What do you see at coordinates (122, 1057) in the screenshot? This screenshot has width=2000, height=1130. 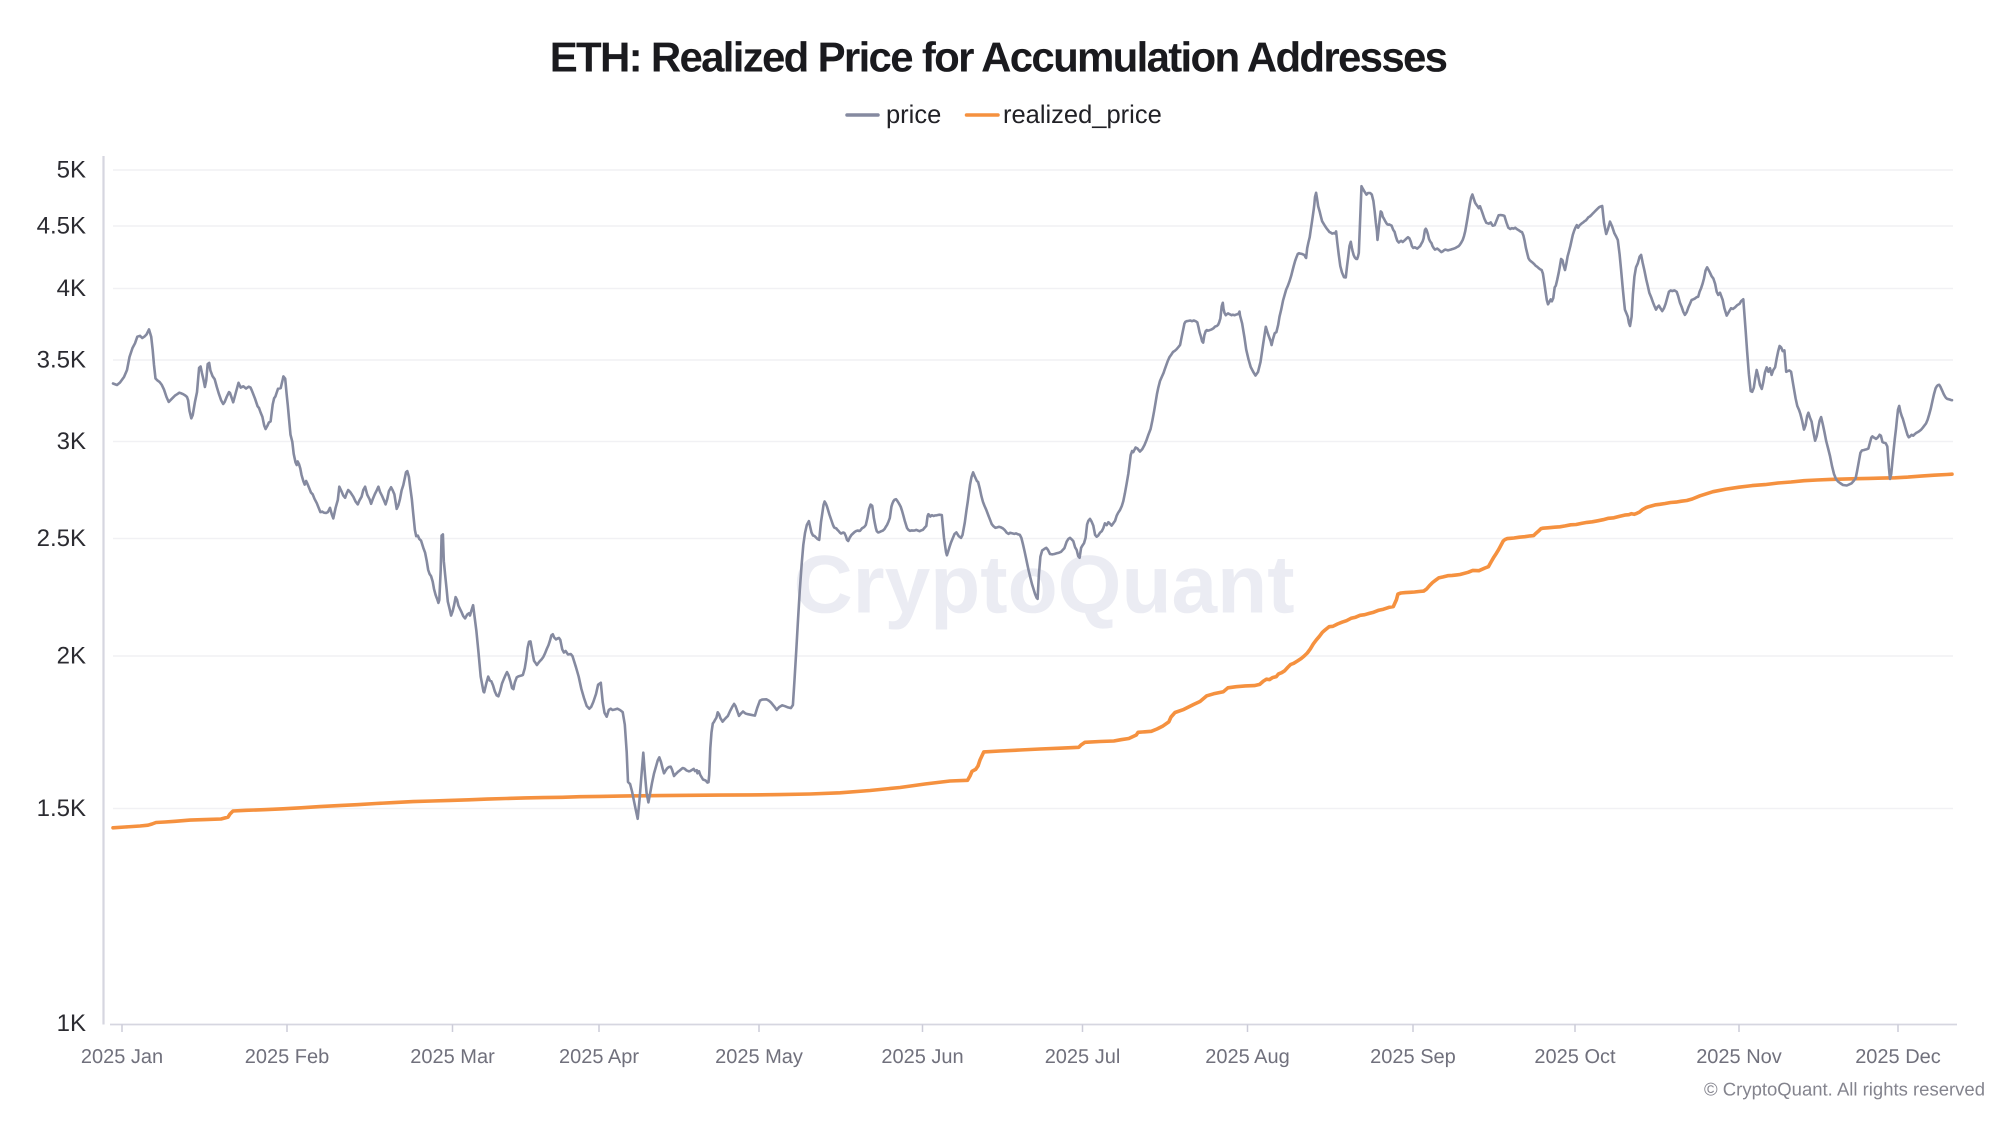 I see `svg-text: 2025 Jan` at bounding box center [122, 1057].